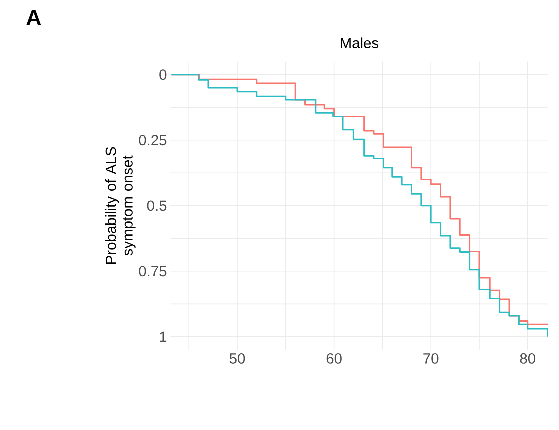 The image size is (559, 430). I want to click on y-tick-label: 0, so click(163, 74).